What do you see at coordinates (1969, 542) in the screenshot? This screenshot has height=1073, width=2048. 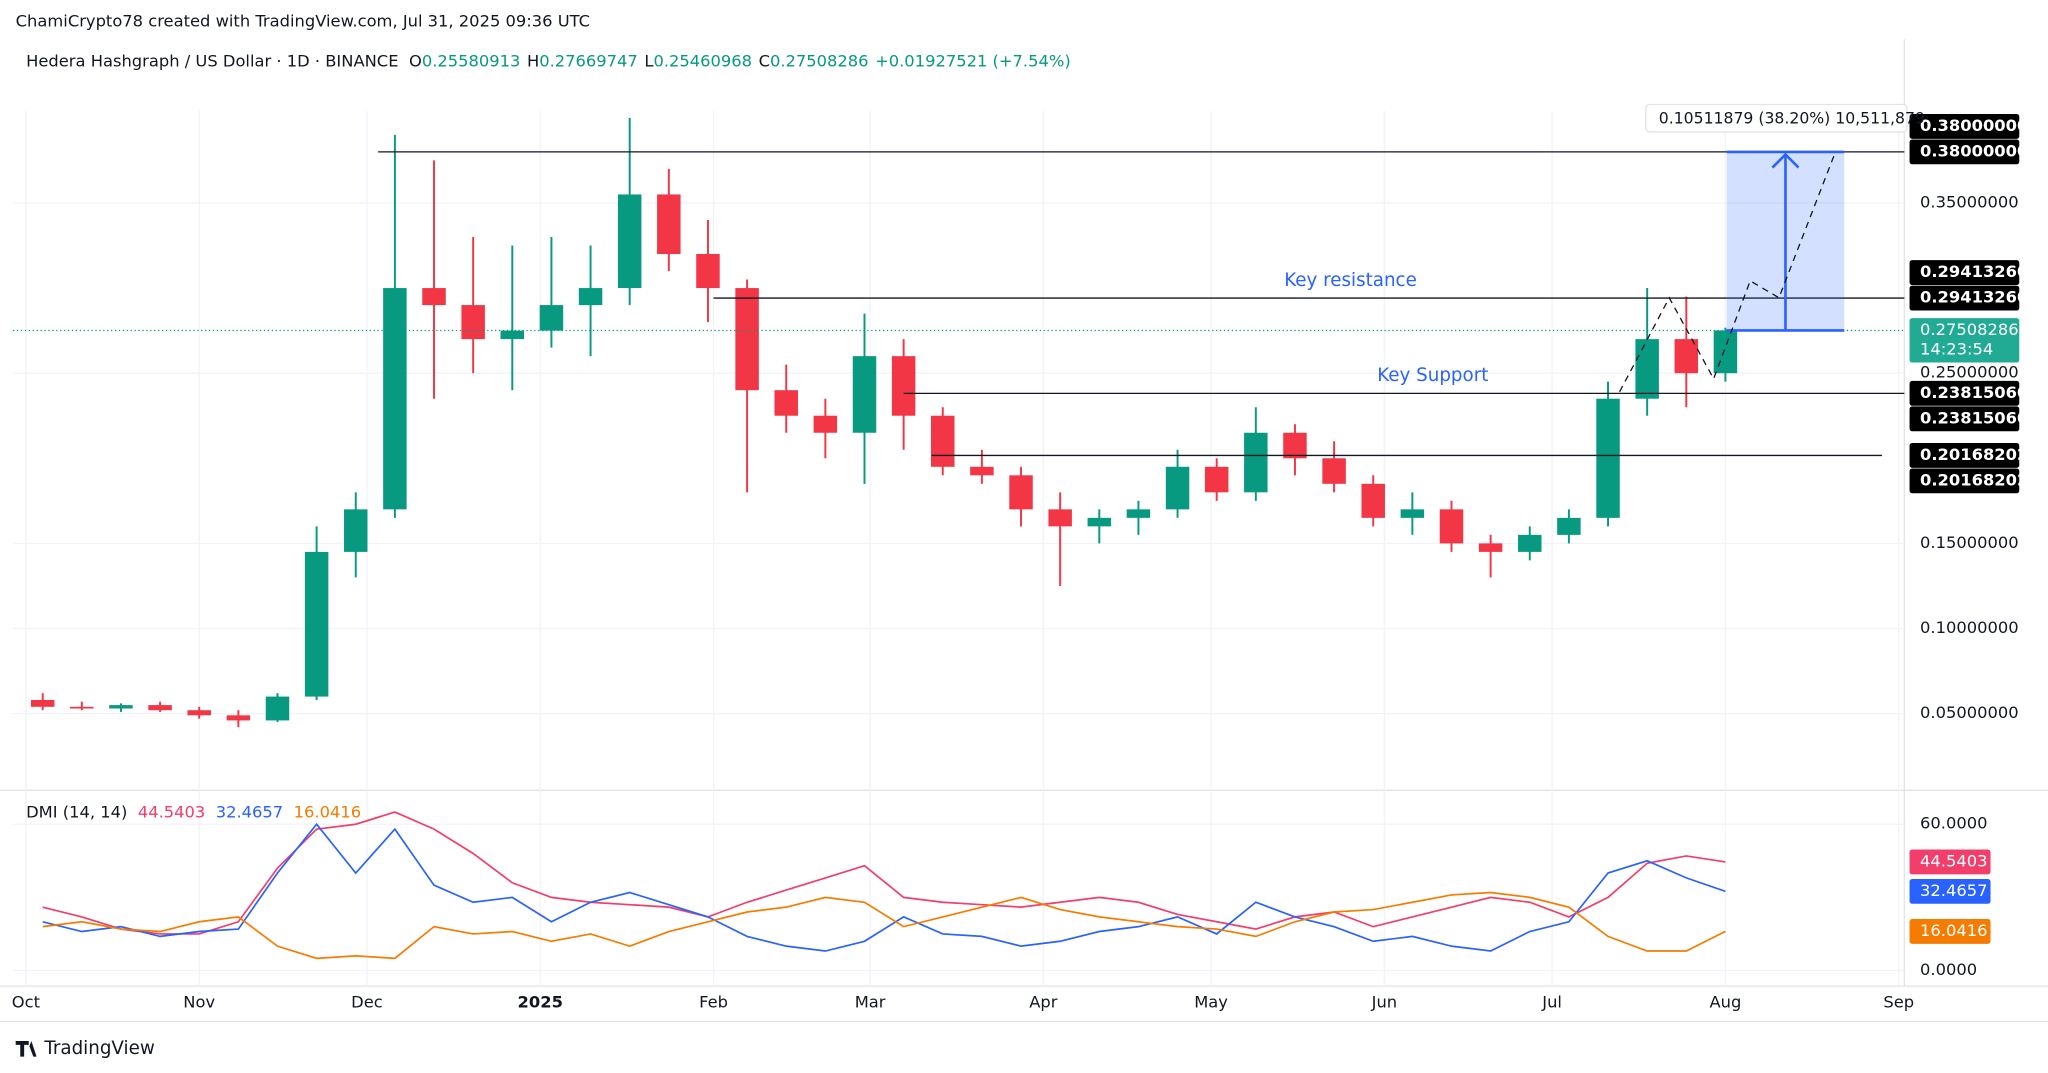 I see `y-tick-label: 0.15000000` at bounding box center [1969, 542].